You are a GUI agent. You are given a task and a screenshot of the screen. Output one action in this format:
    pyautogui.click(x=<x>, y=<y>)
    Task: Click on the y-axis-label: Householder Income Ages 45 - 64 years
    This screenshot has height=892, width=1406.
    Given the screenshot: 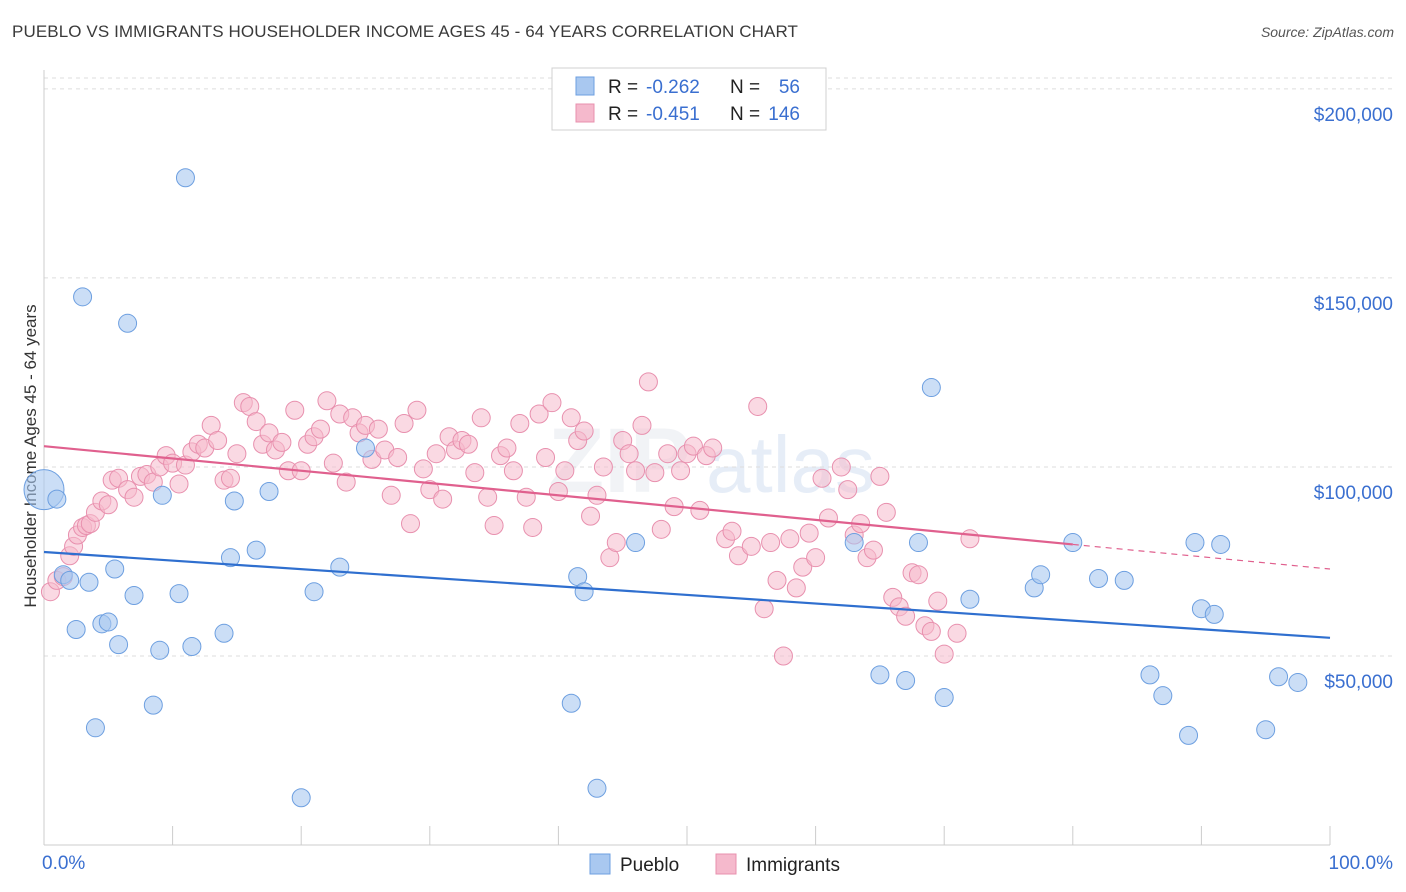 What is the action you would take?
    pyautogui.click(x=30, y=455)
    